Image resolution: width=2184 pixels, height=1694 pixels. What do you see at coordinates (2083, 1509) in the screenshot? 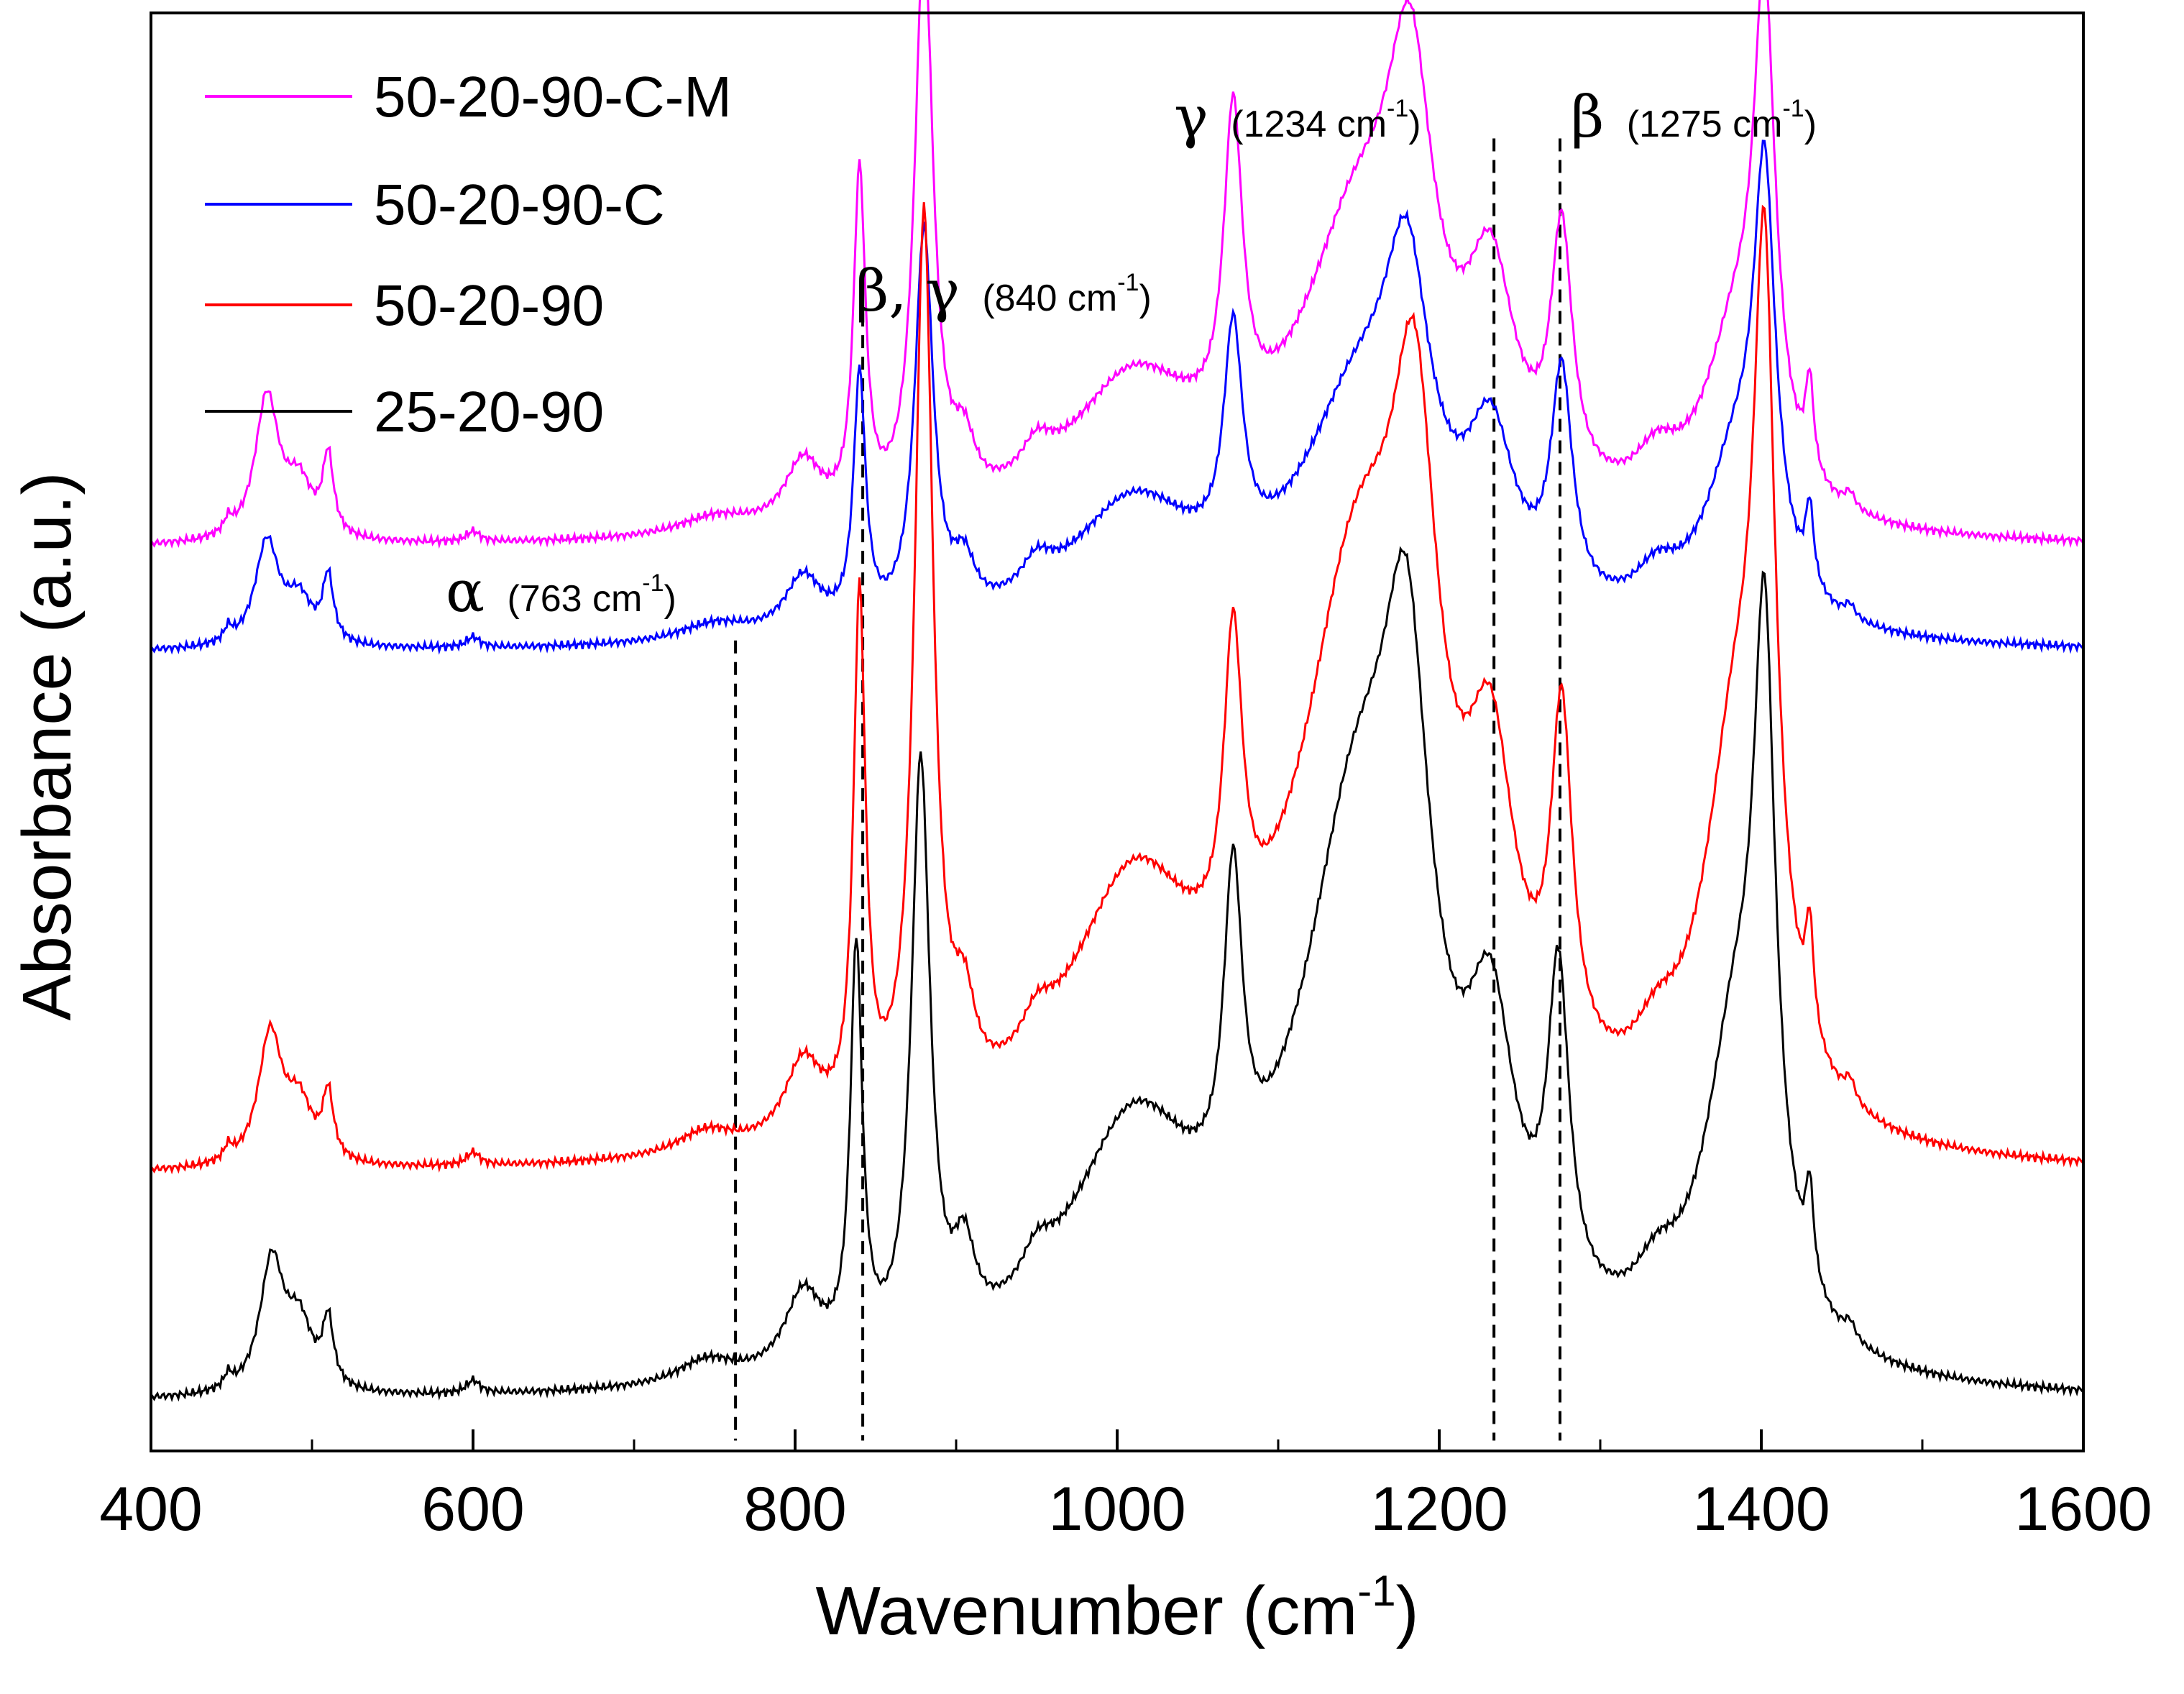
I see `x-tick-label: 1600` at bounding box center [2083, 1509].